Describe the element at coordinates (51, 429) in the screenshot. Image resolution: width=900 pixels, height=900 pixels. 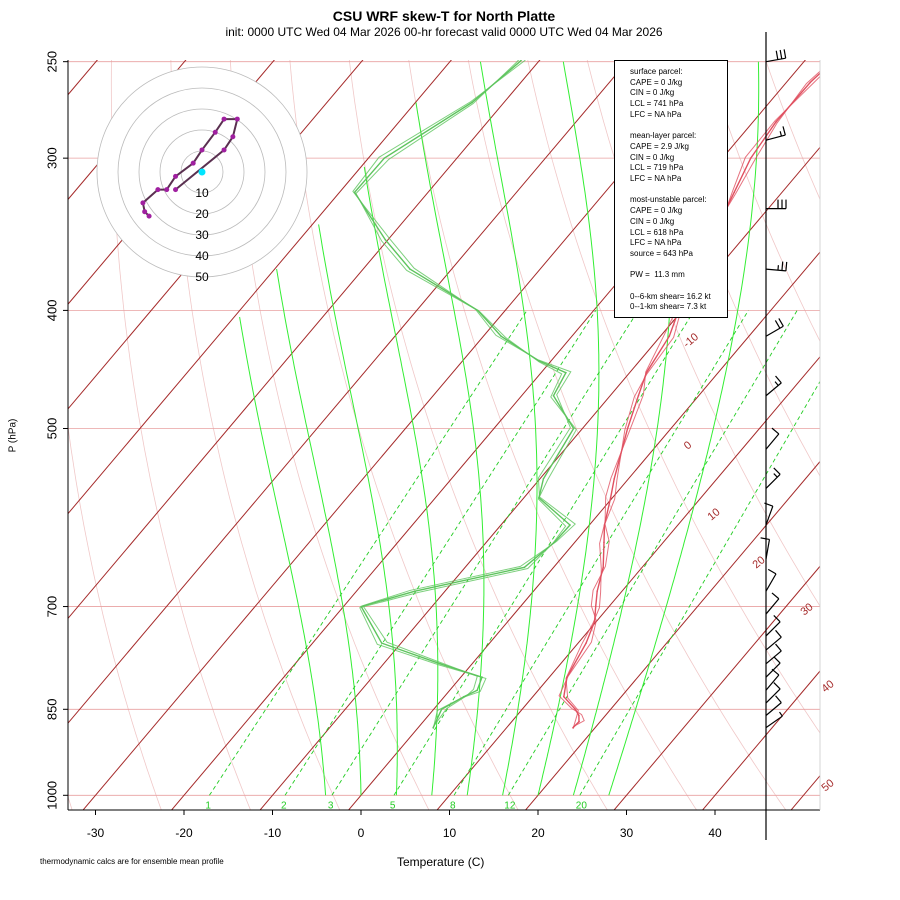
I see `y-tick-label: 500` at that location.